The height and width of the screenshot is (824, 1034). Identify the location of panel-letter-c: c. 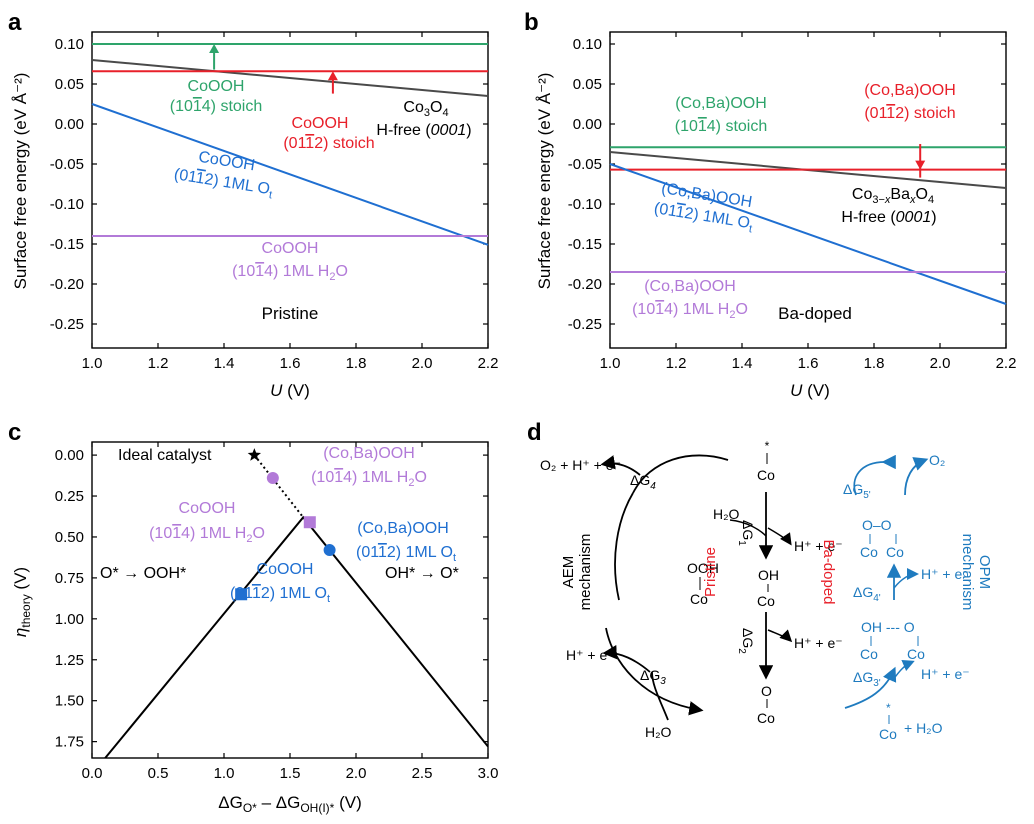
(14, 432).